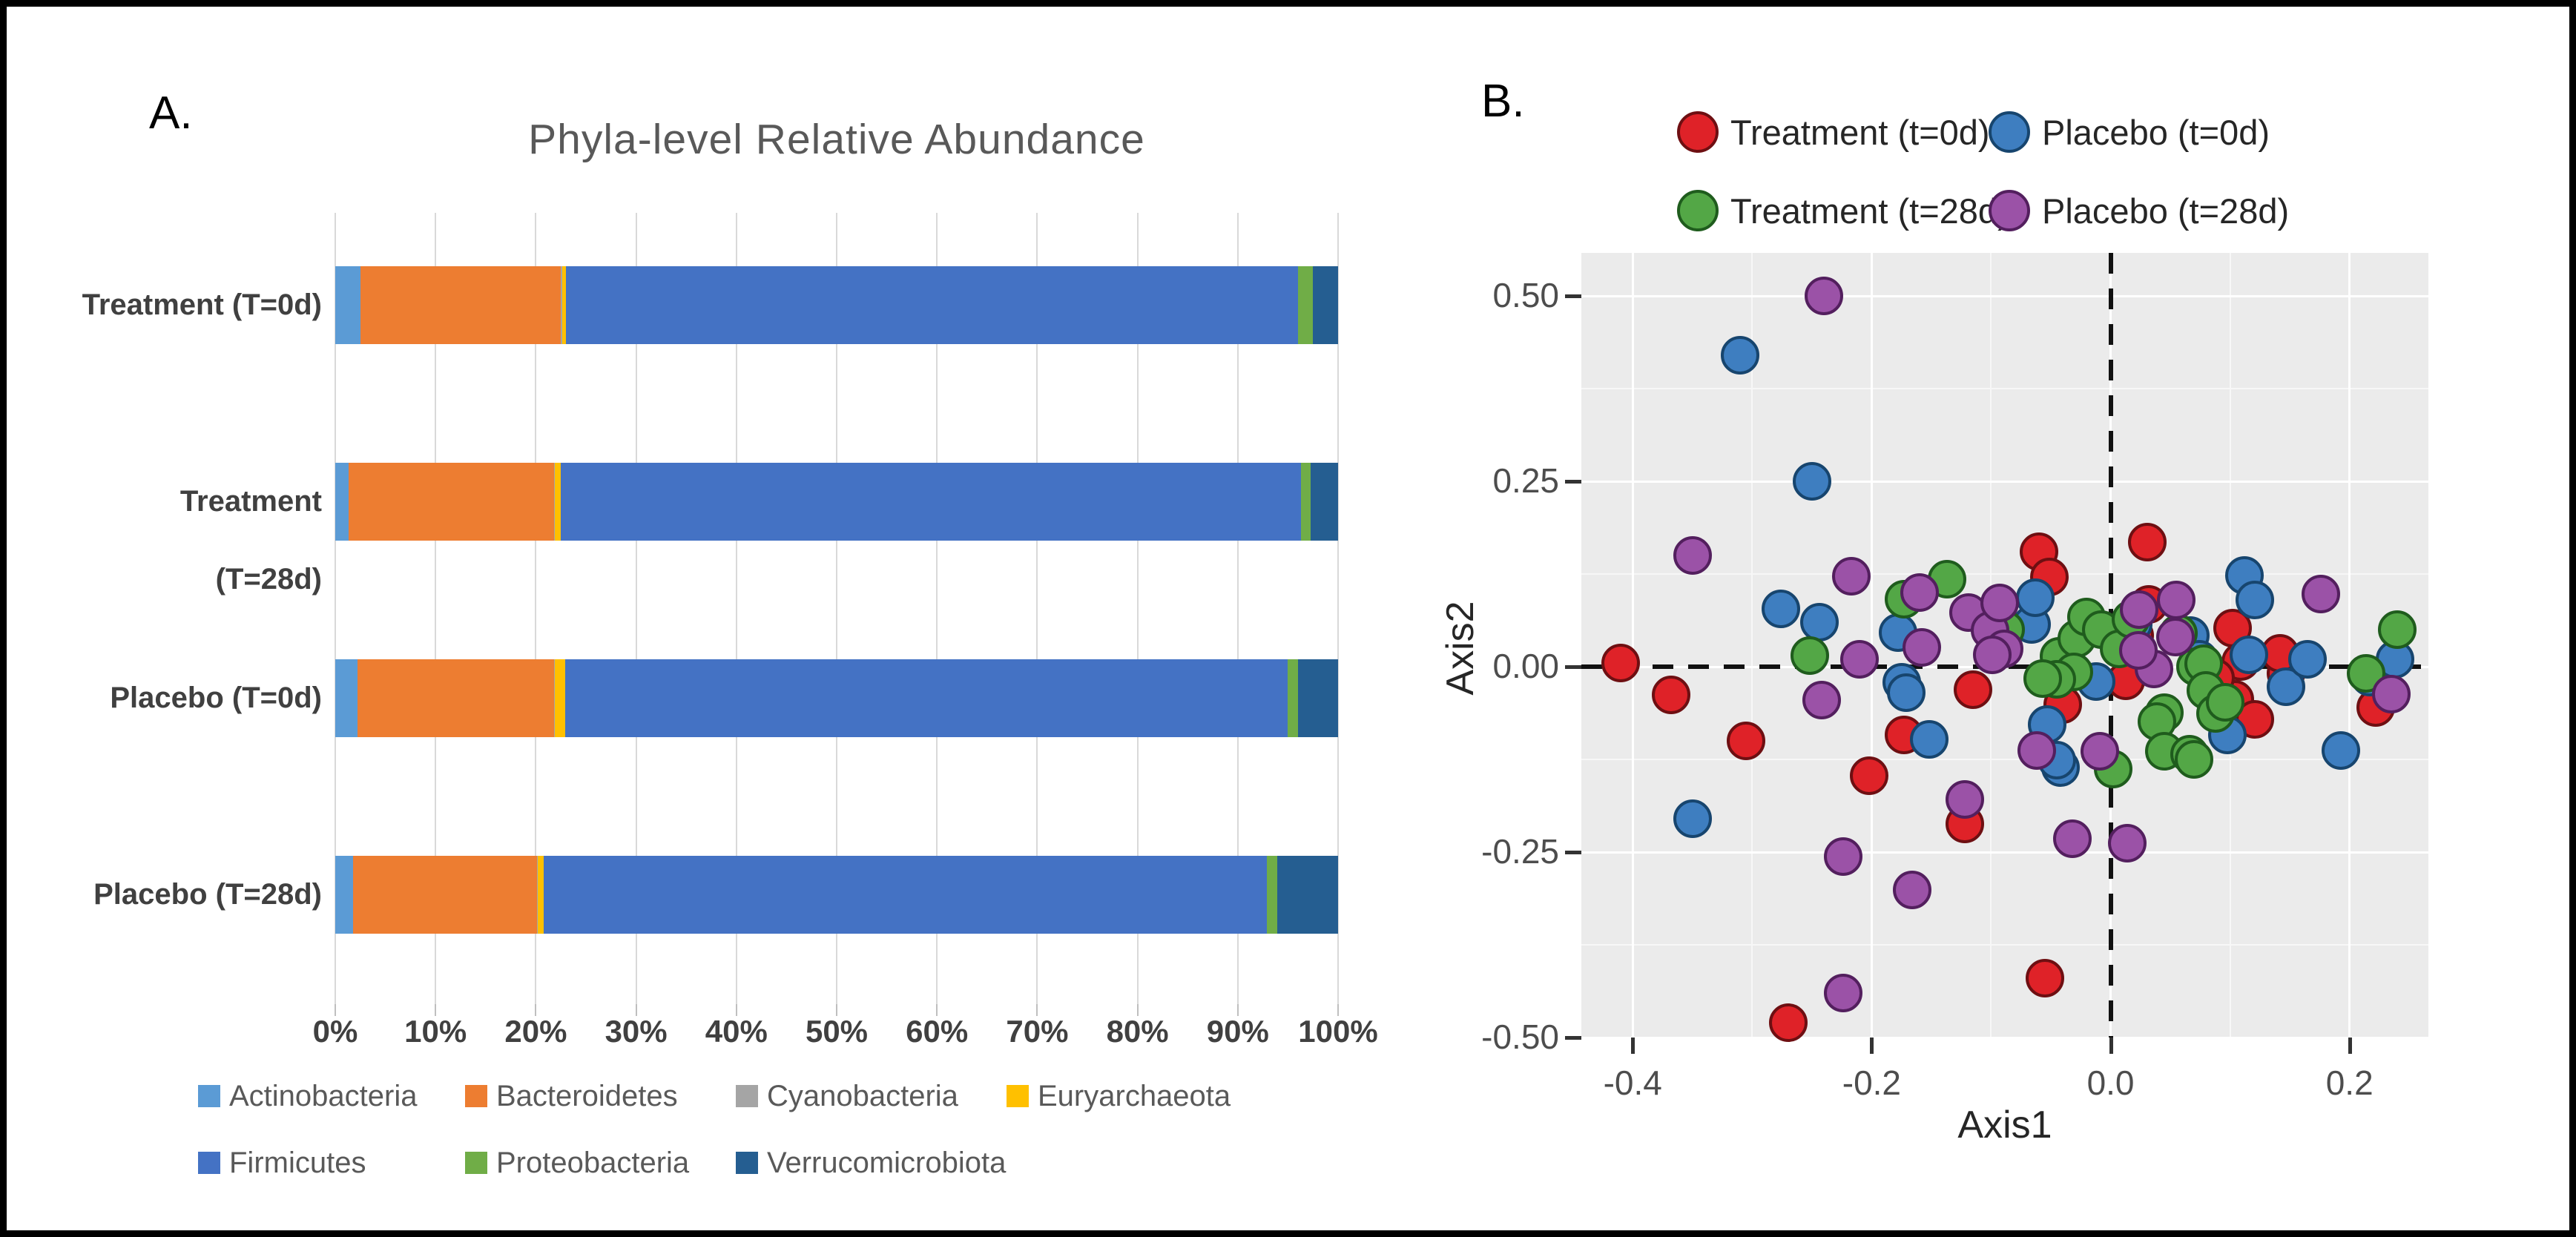 The image size is (2576, 1237). What do you see at coordinates (537, 895) in the screenshot?
I see `bar-segment-cyanobacteria` at bounding box center [537, 895].